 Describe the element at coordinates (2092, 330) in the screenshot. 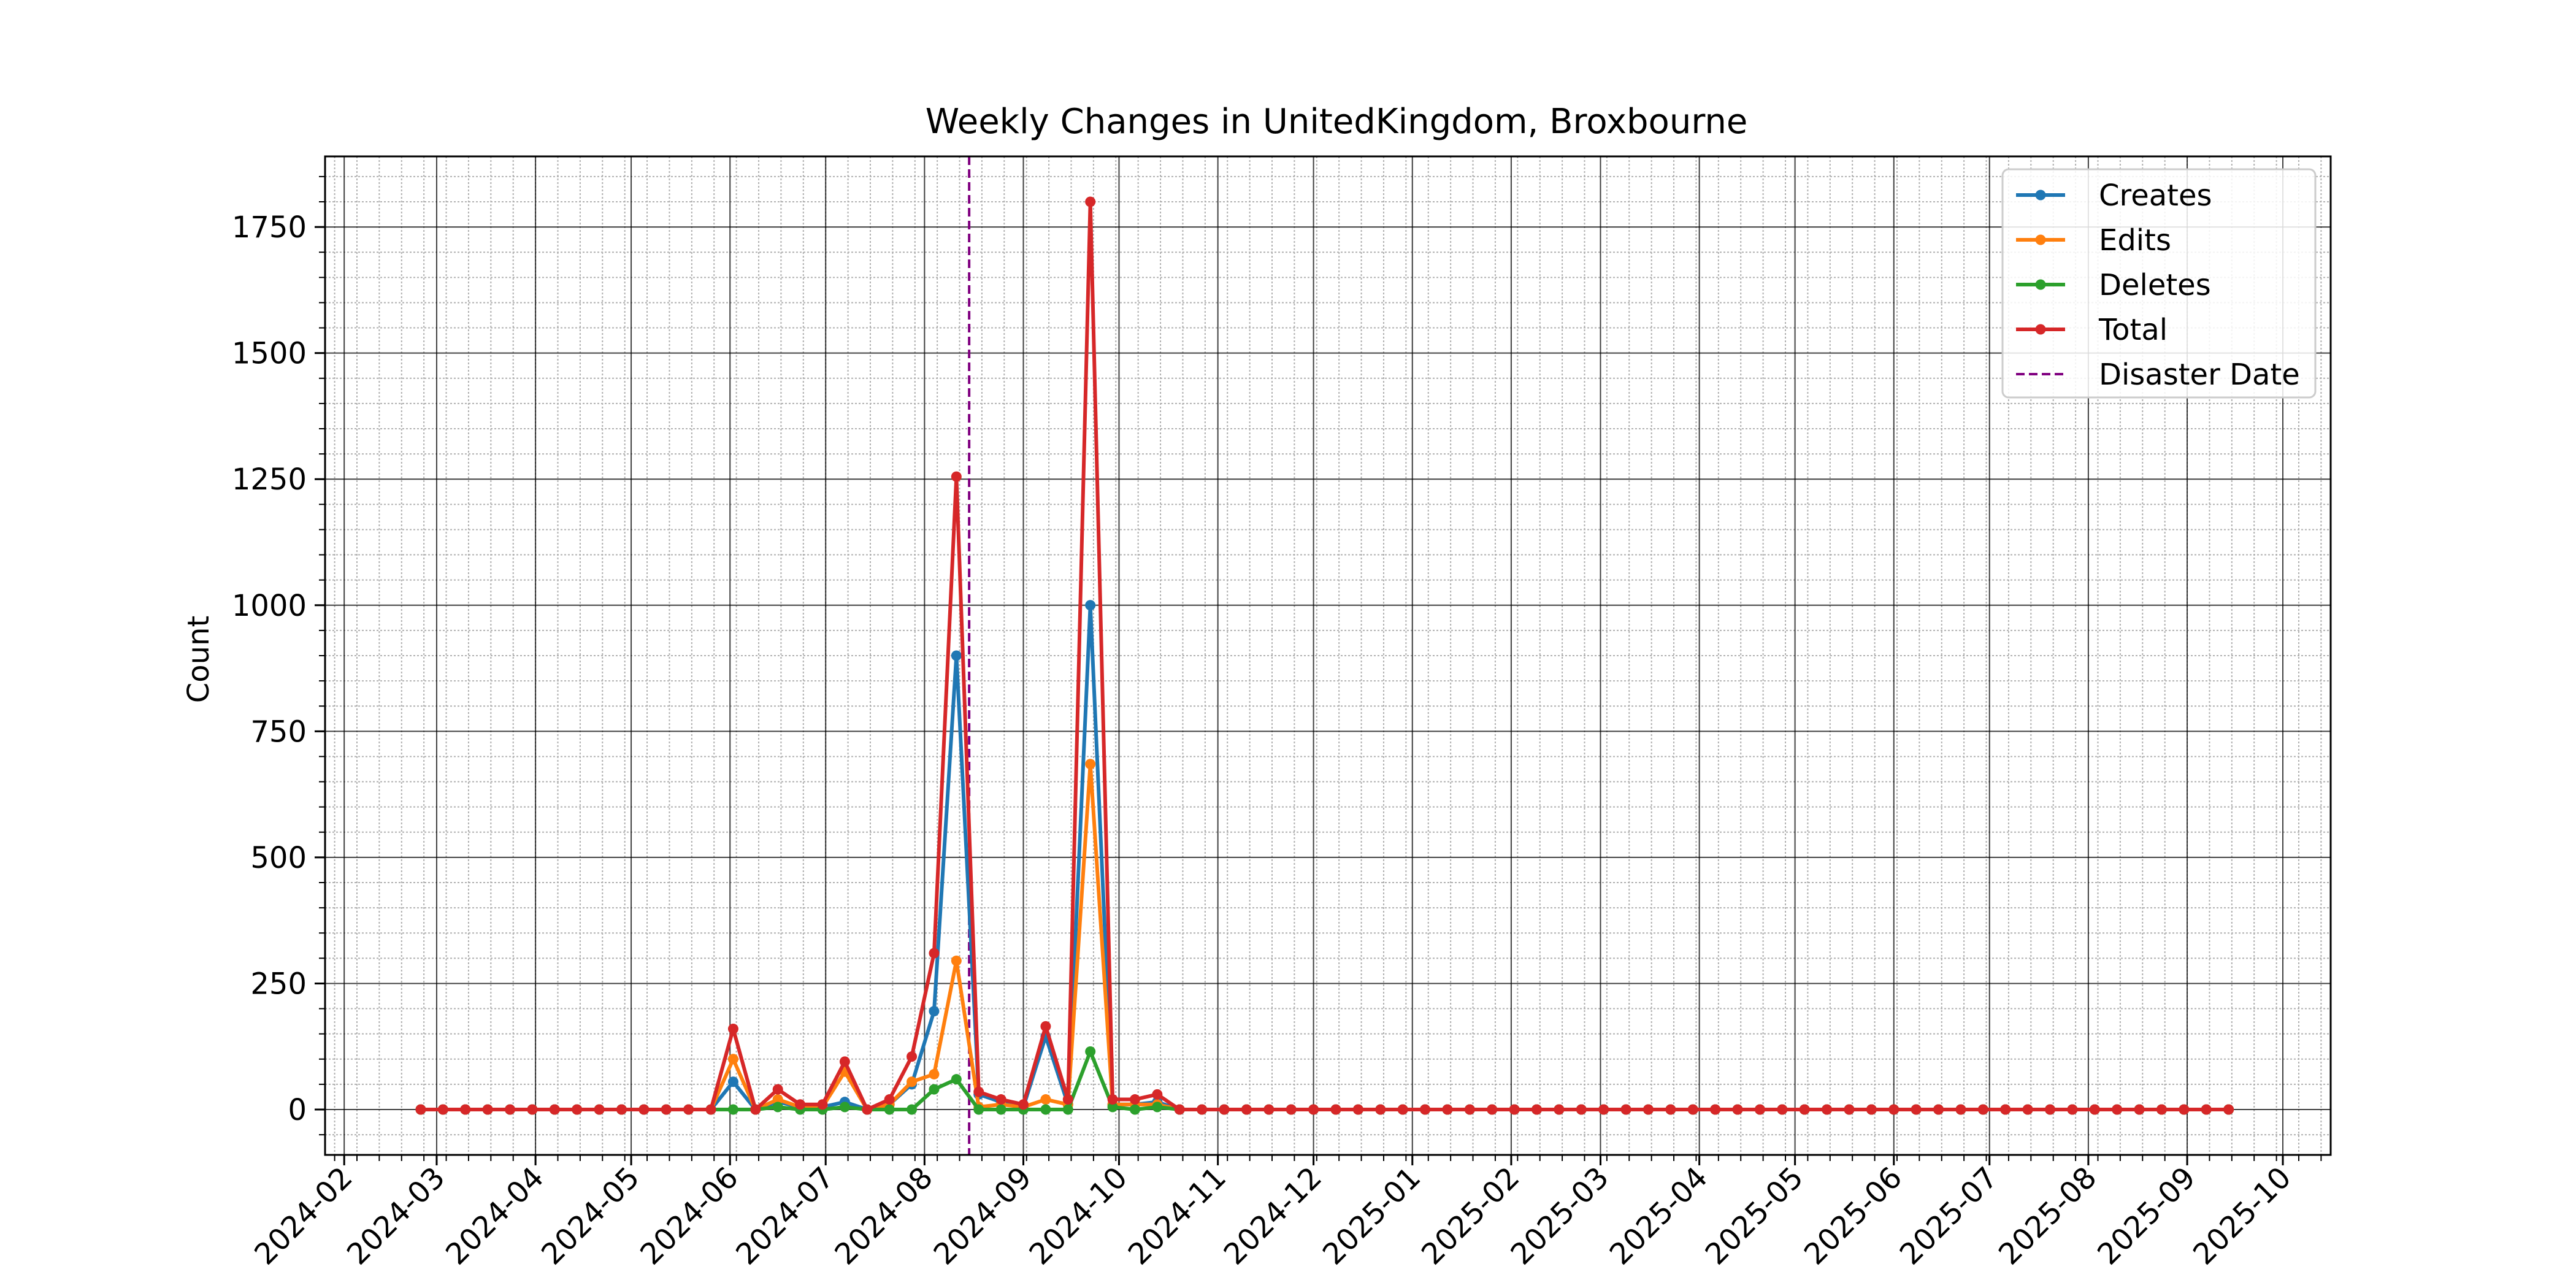

I see `legend-item-total: Total` at that location.